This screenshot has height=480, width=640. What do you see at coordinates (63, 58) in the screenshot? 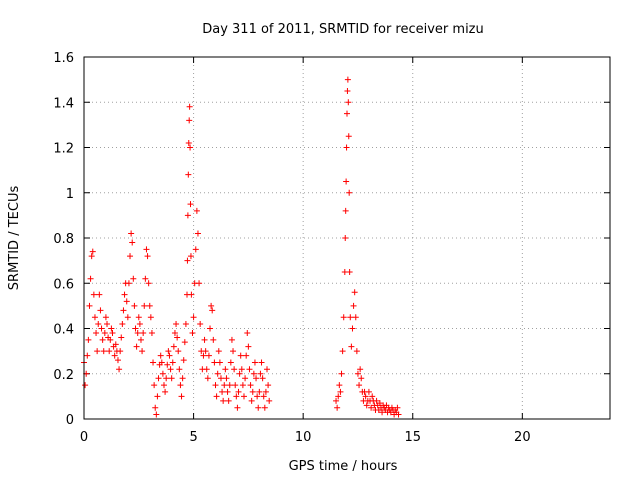
I see `y-tick-label: 1.6` at bounding box center [63, 58].